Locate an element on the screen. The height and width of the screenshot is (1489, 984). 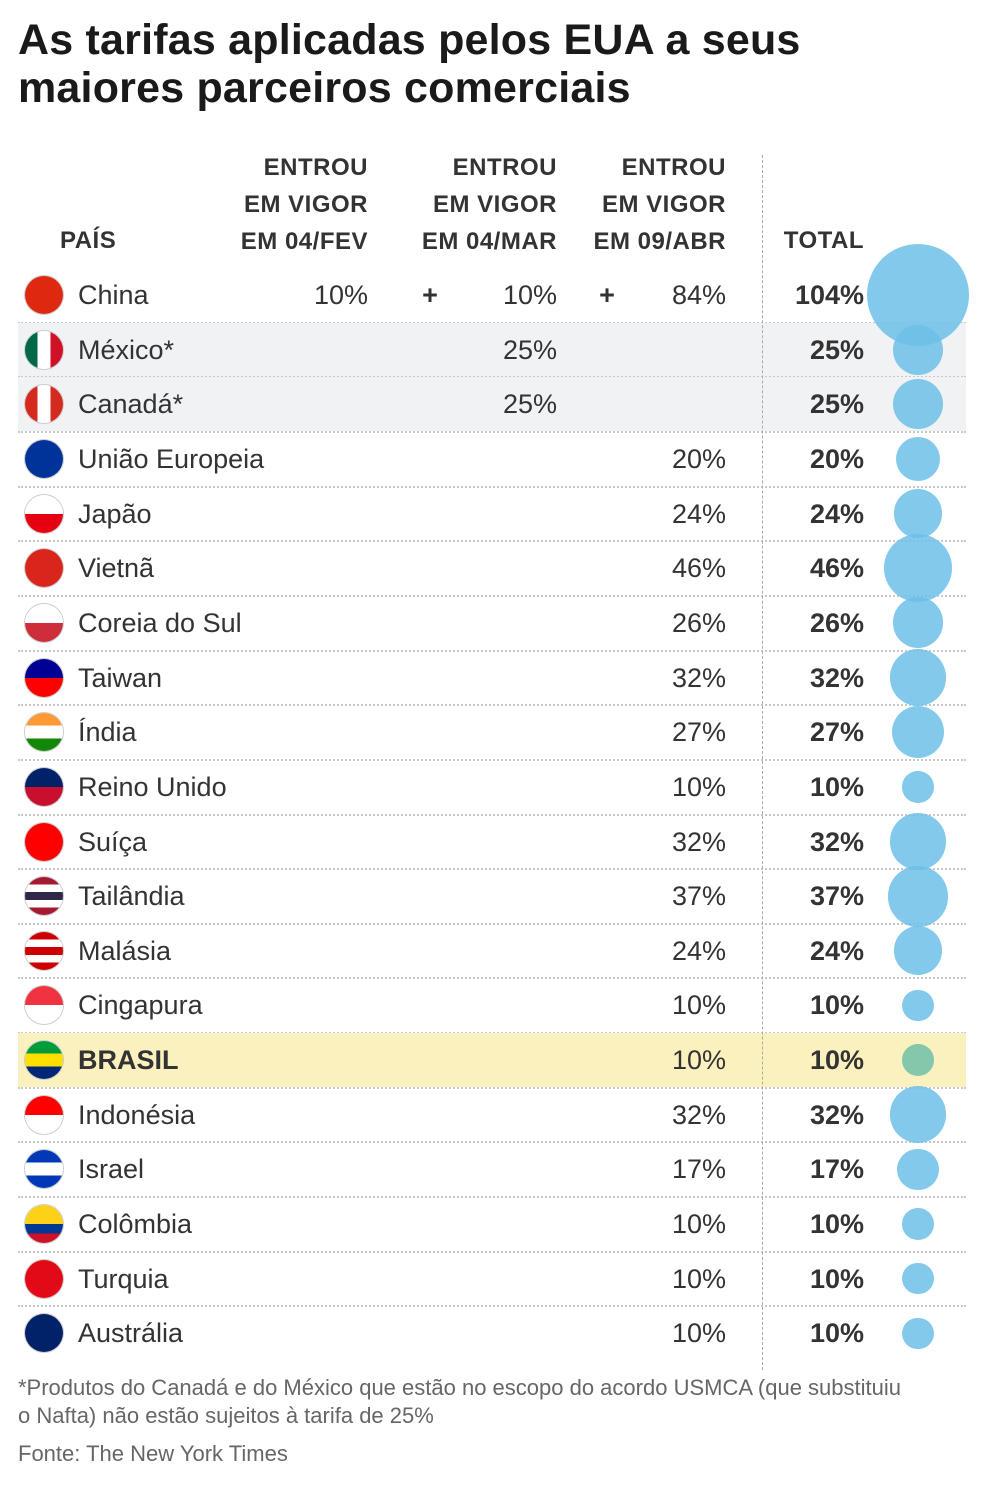
tariff-apr: 37% is located at coordinates (698, 896).